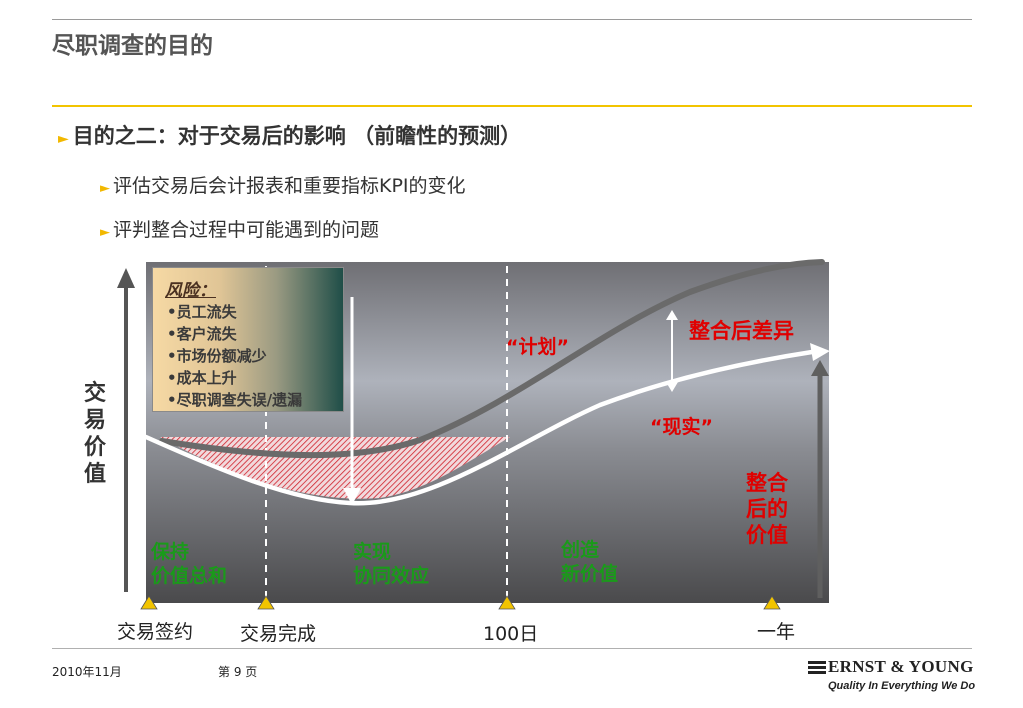 This screenshot has width=1023, height=708. What do you see at coordinates (217, 356) in the screenshot?
I see `risk-item: •市场份额减少` at bounding box center [217, 356].